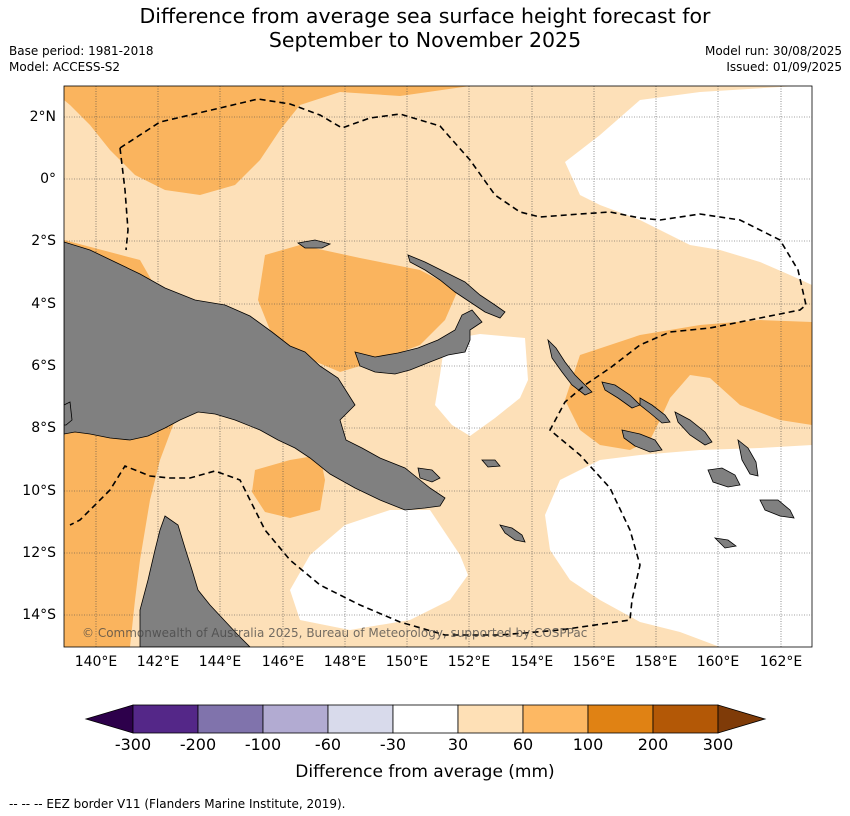 The width and height of the screenshot is (850, 816). What do you see at coordinates (481, 385) in the screenshot?
I see `neutral-central` at bounding box center [481, 385].